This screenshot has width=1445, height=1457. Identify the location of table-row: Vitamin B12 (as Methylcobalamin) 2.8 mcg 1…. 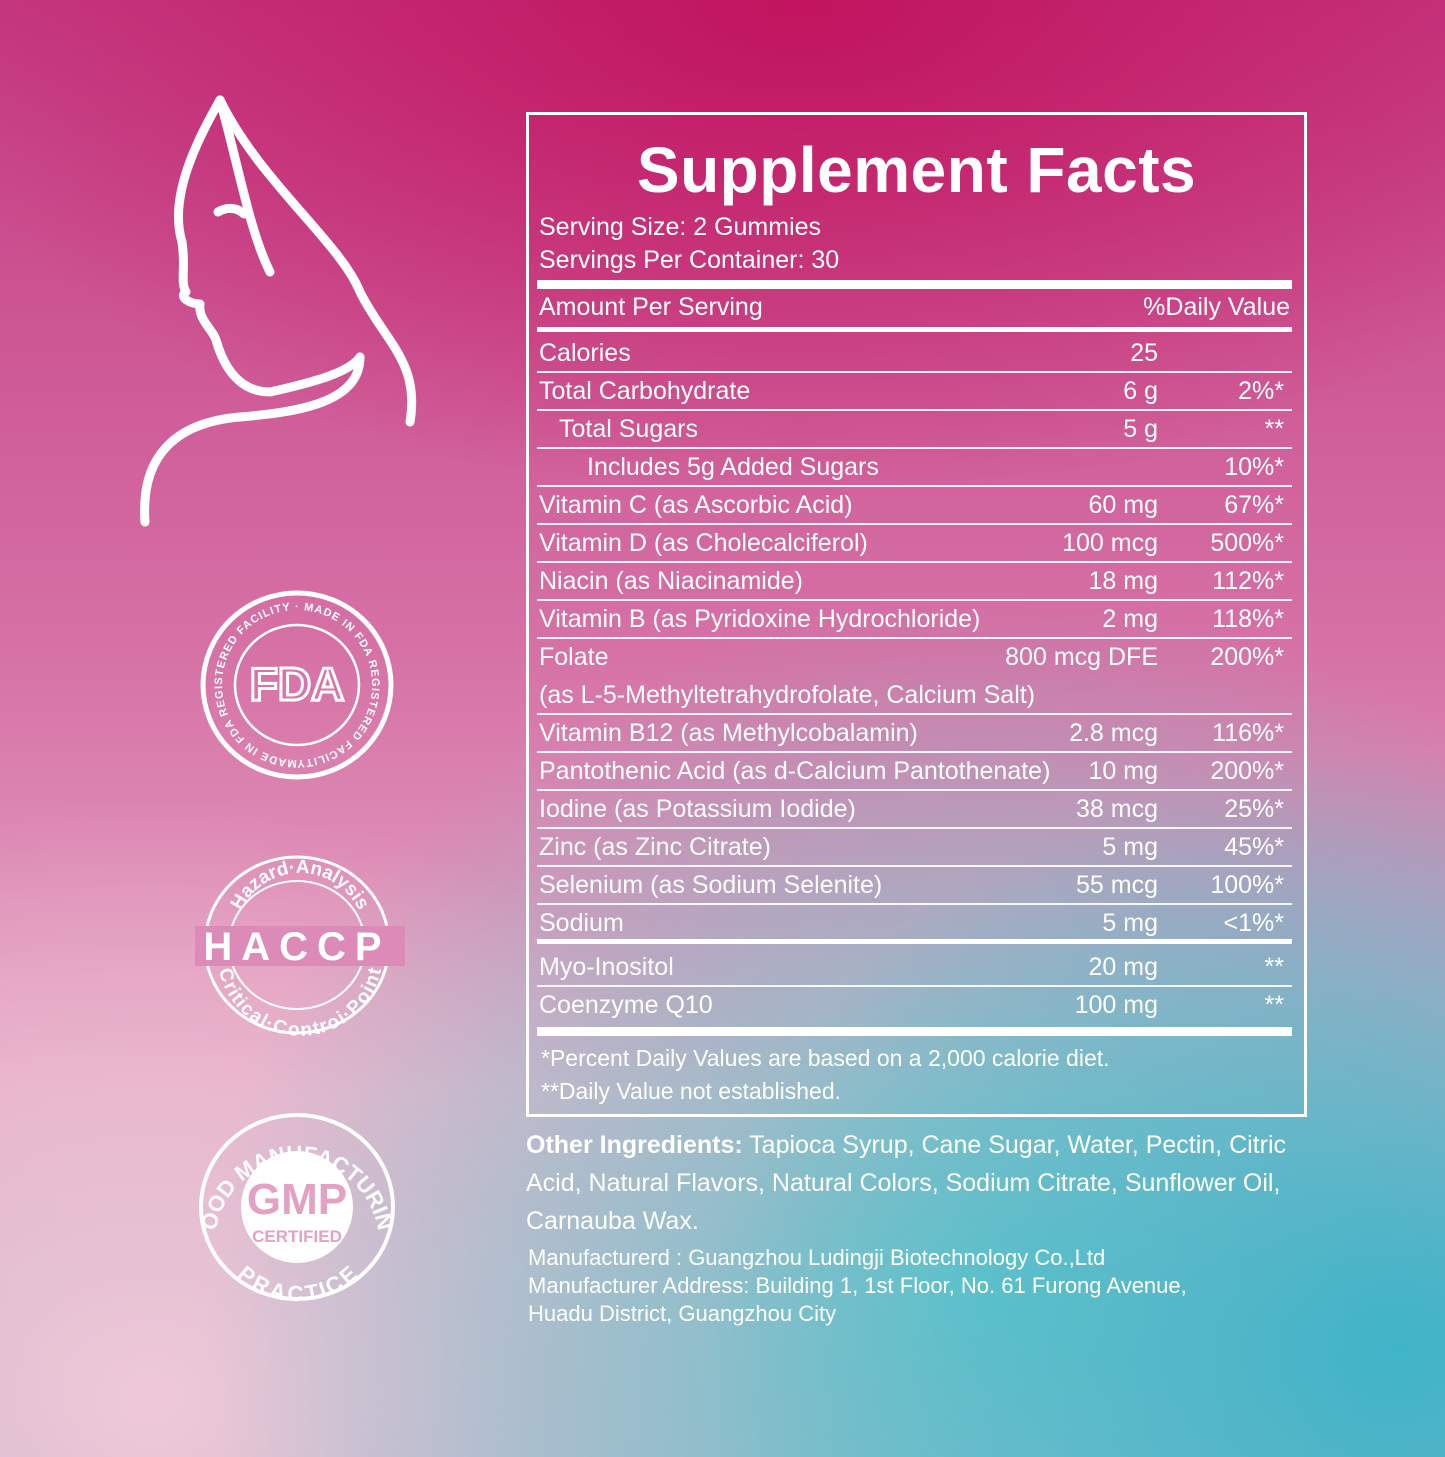
(914, 734).